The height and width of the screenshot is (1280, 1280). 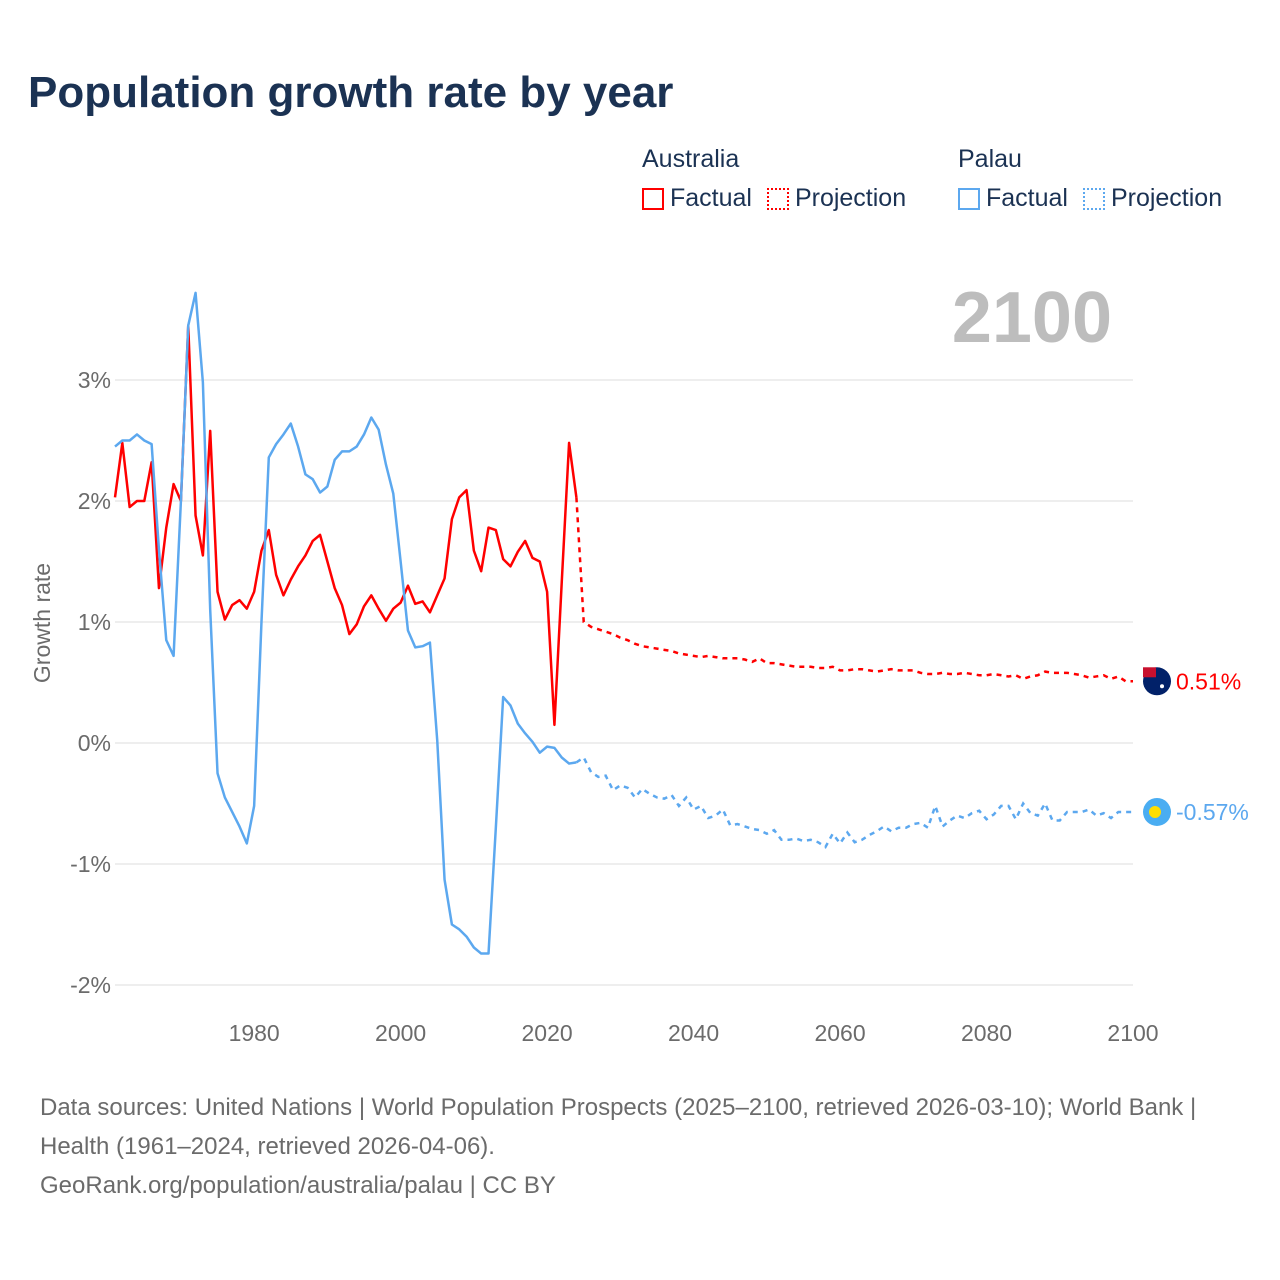 What do you see at coordinates (1162, 686) in the screenshot?
I see `star-icon` at bounding box center [1162, 686].